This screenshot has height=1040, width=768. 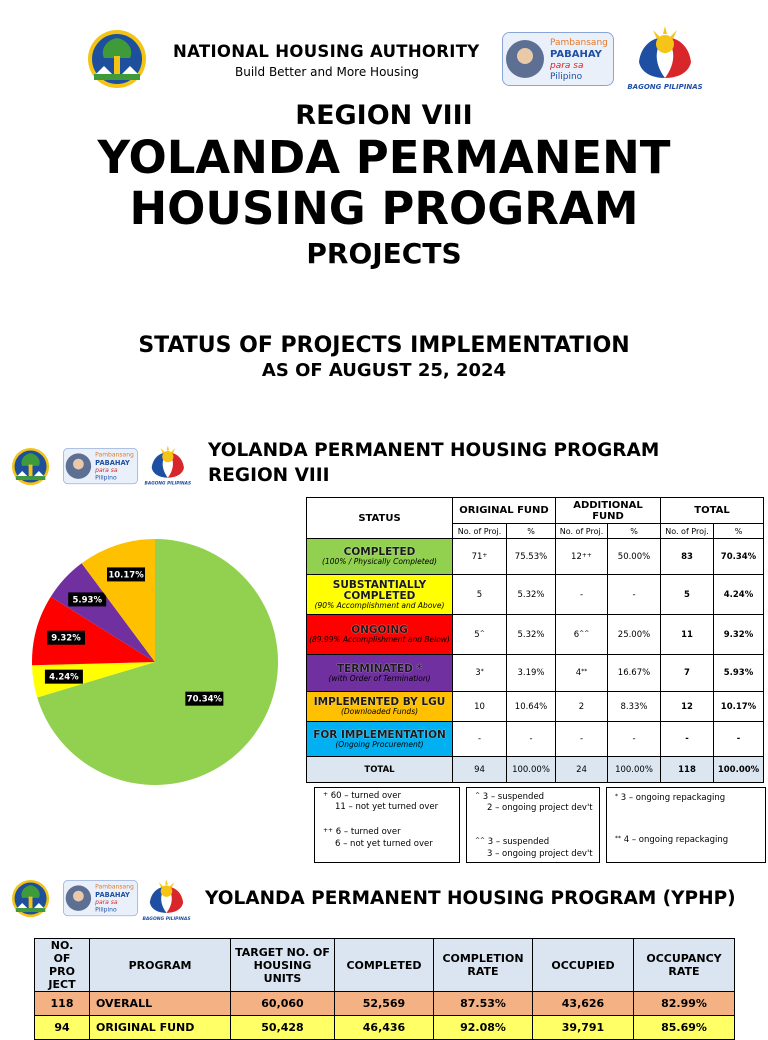 I want to click on footnote-line: ++ 6 – turned over, so click(x=362, y=832).